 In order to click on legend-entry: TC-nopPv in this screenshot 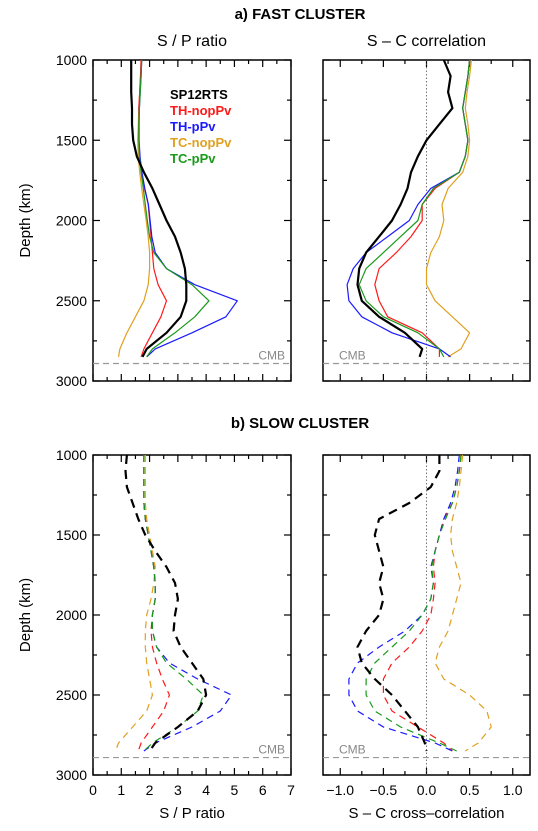, I will do `click(201, 142)`.